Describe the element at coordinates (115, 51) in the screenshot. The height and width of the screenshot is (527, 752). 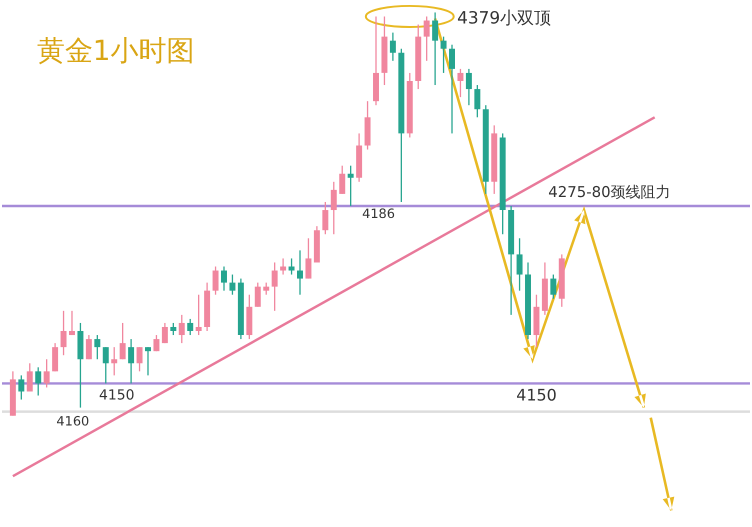
I see `text: 黄金1小时图` at that location.